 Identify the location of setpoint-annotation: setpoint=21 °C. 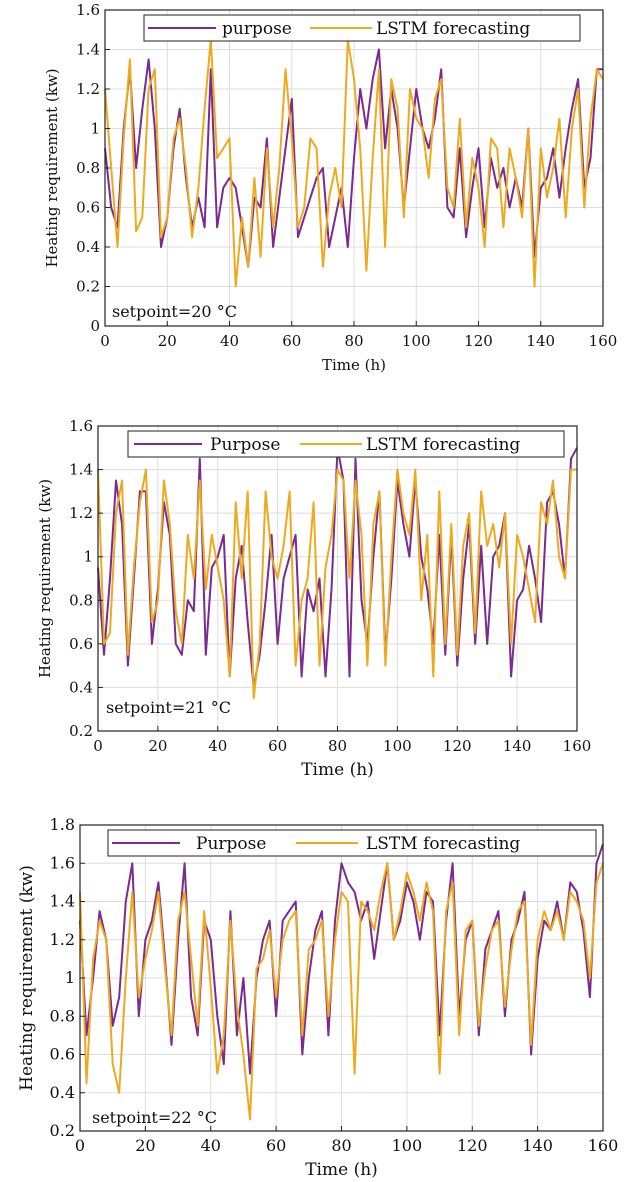
(168, 707).